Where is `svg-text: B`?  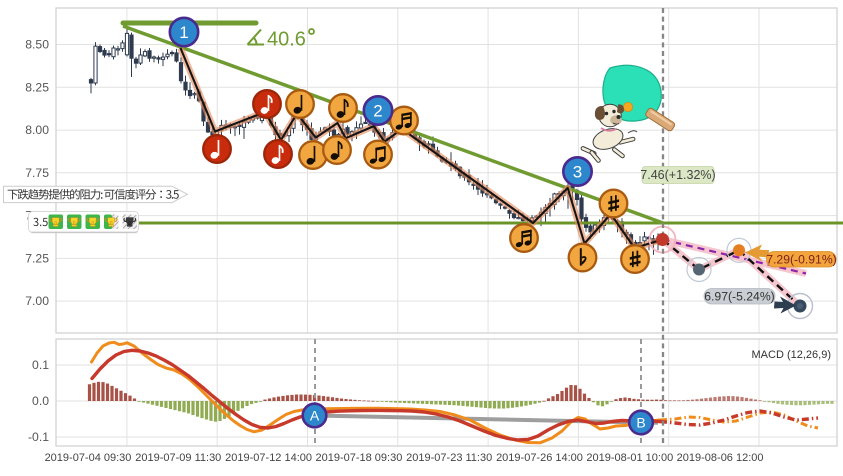
svg-text: B is located at coordinates (640, 423).